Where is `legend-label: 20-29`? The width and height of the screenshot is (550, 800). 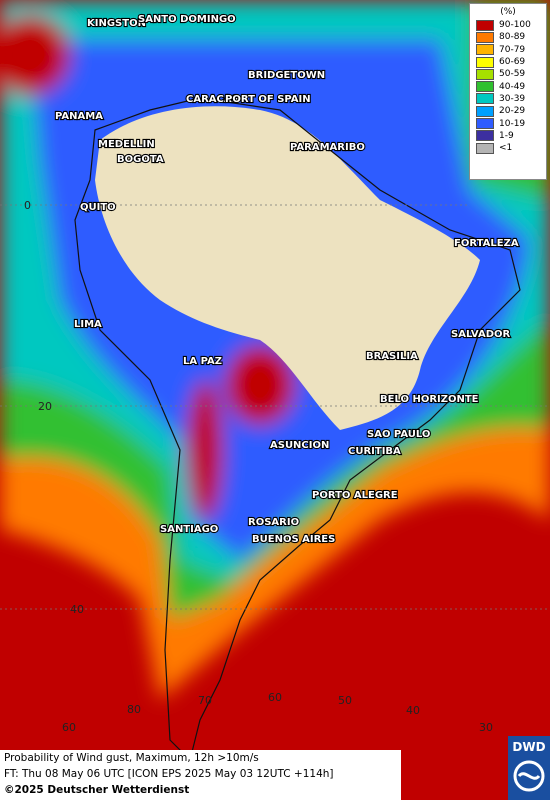
legend-label: 20-29 is located at coordinates (512, 111).